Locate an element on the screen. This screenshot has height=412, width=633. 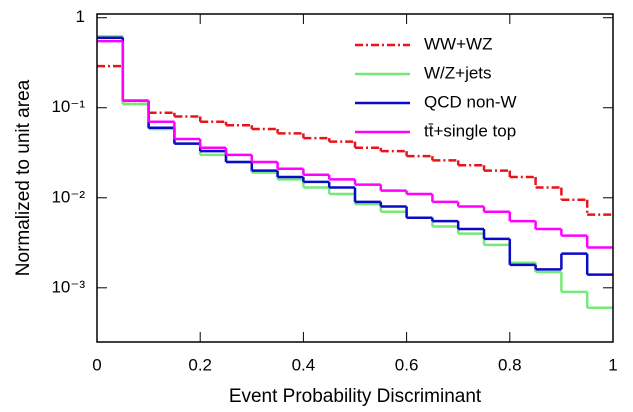
y-tick-label: 10⁻² is located at coordinates (68, 196).